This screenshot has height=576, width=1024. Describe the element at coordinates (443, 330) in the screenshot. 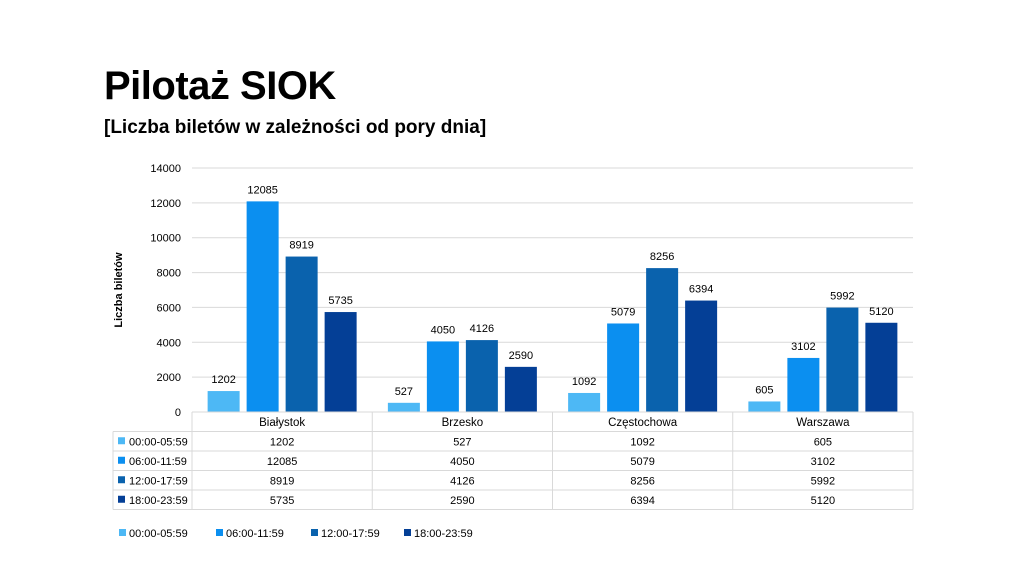

I see `data-label: 4050` at that location.